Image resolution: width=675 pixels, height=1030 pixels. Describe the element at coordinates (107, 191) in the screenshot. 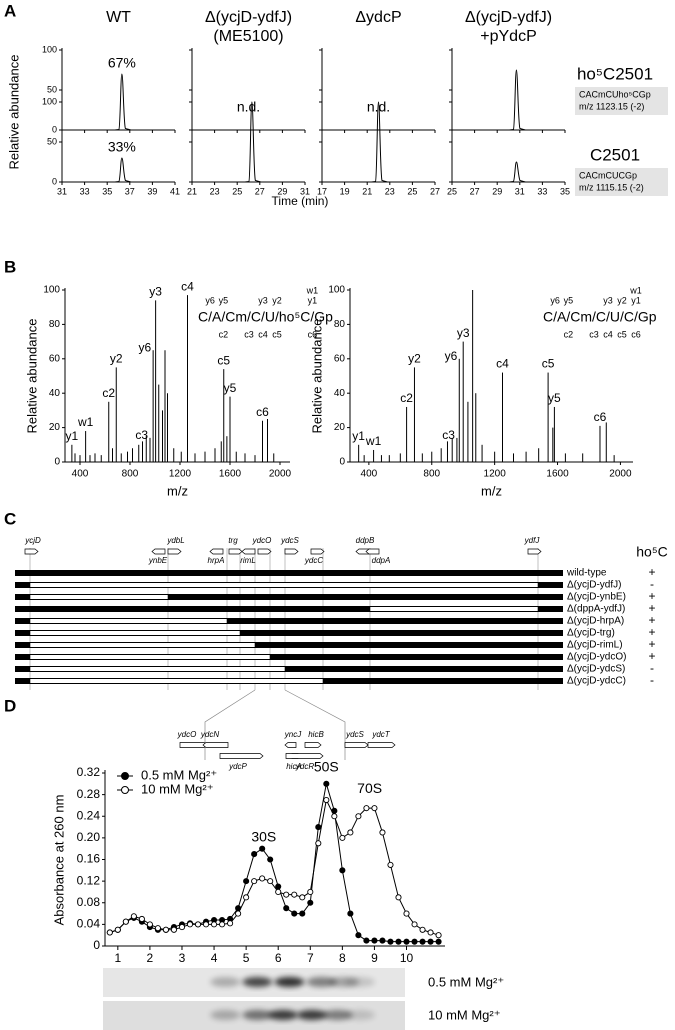

I see `x-tick-label: 35` at that location.